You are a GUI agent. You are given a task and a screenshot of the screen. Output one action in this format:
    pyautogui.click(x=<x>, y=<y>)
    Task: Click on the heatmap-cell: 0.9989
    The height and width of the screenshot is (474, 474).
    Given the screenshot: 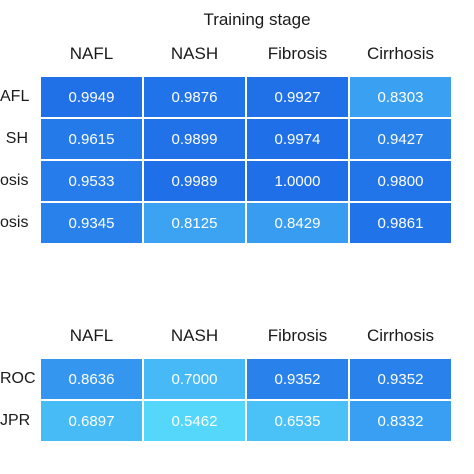 What is the action you would take?
    pyautogui.click(x=194, y=181)
    